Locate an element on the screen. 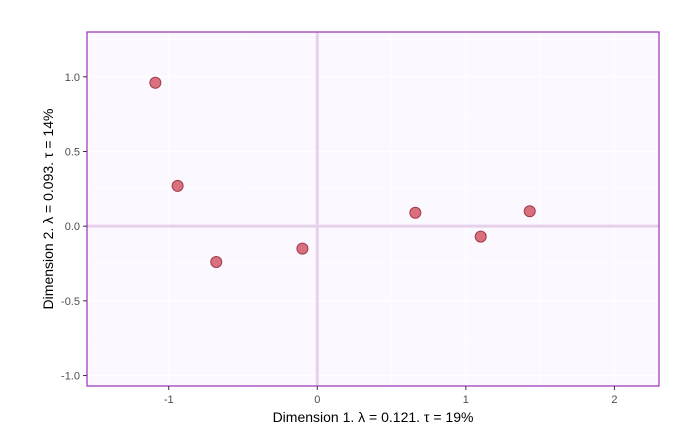 Image resolution: width=700 pixels, height=432 pixels. y-axis-ticks: -1.0 -0.5 0.0 0.5 1.0 is located at coordinates (74, 227).